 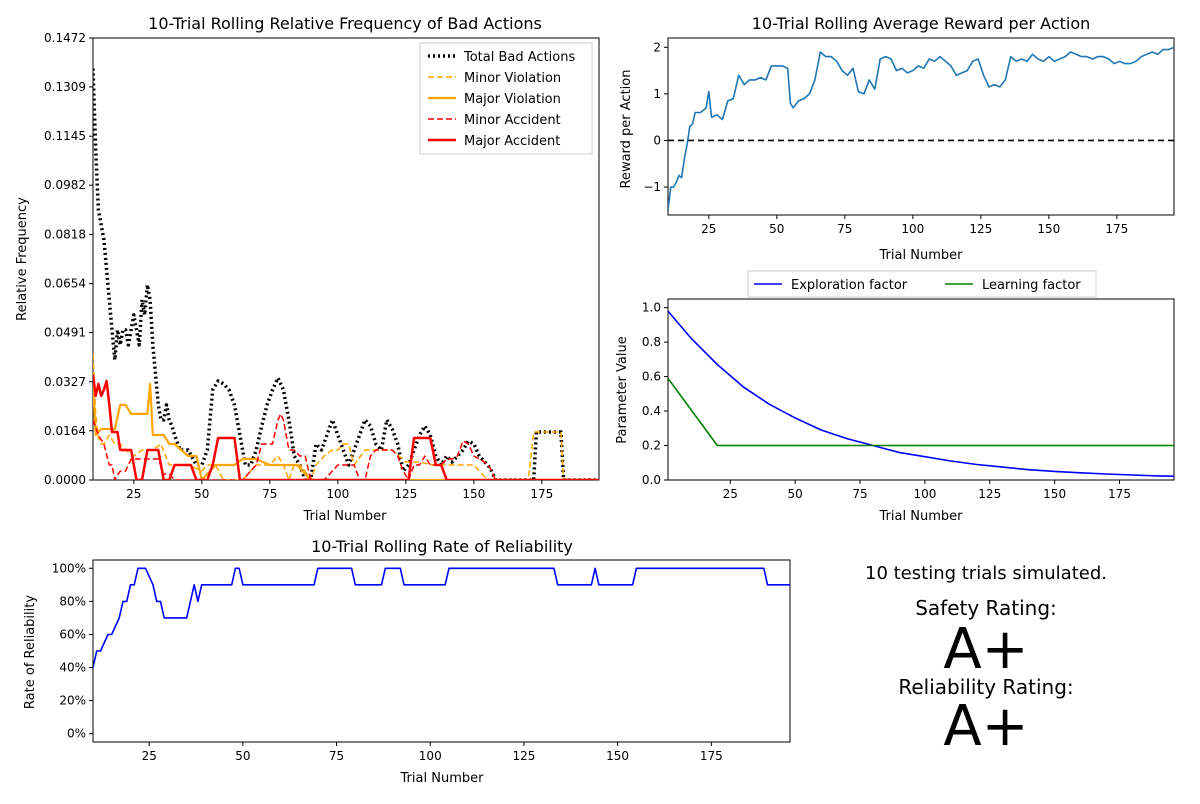 I want to click on legend-box, so click(x=922, y=284).